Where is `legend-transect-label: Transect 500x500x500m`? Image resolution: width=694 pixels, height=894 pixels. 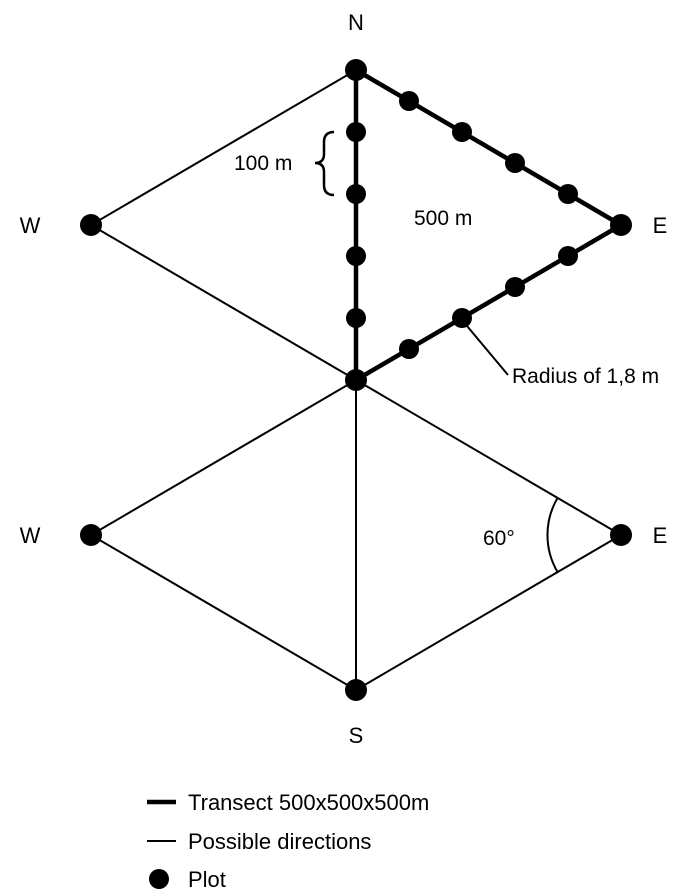 legend-transect-label: Transect 500x500x500m is located at coordinates (308, 802).